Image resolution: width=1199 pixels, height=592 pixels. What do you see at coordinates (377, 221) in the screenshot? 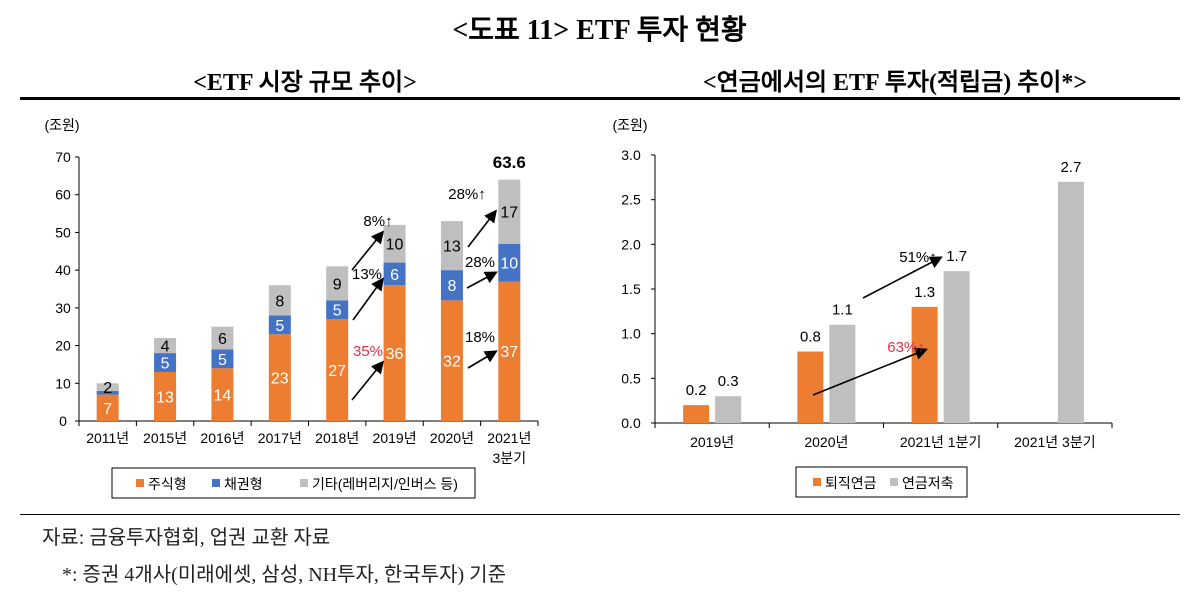
I see `growth-annotation: 8%↑` at bounding box center [377, 221].